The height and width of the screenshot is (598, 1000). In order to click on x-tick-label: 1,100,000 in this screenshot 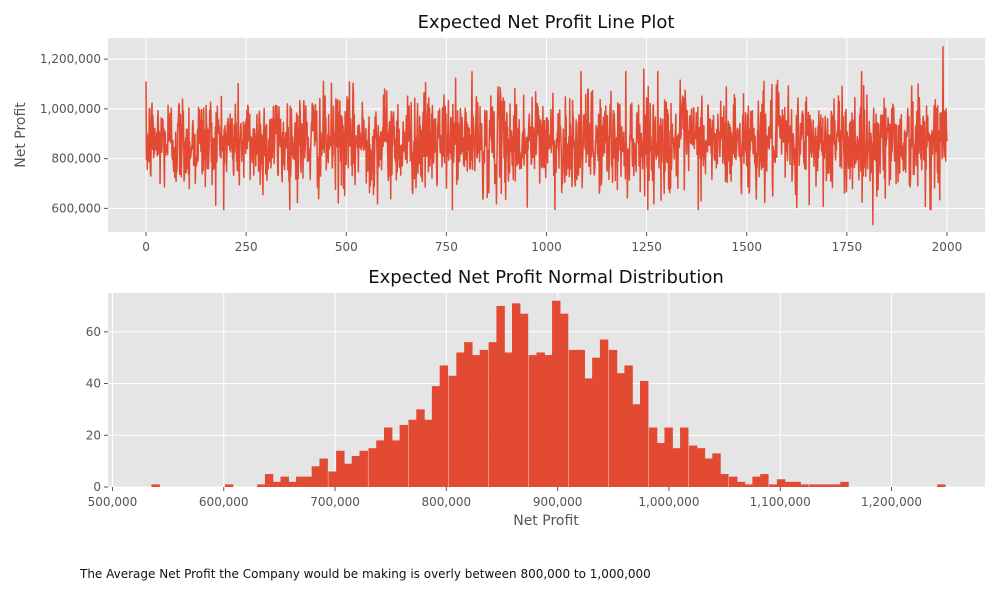, I will do `click(780, 502)`.